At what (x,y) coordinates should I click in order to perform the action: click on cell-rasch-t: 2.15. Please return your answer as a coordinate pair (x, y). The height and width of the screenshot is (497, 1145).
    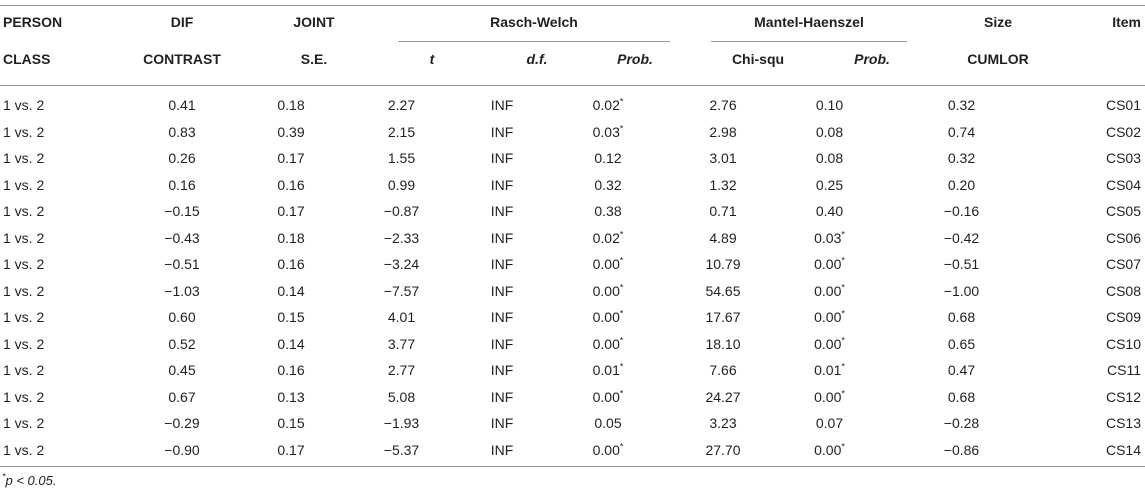
    Looking at the image, I should click on (401, 132).